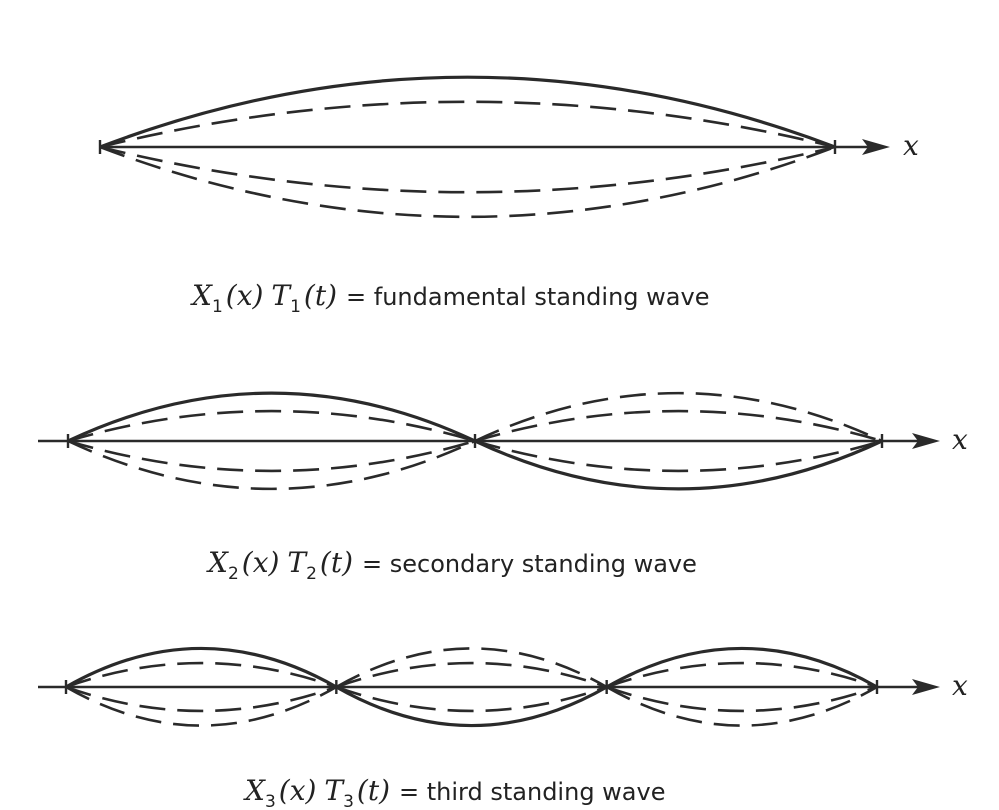 This screenshot has height=810, width=999. What do you see at coordinates (270, 801) in the screenshot?
I see `caption-x-sub: 3` at bounding box center [270, 801].